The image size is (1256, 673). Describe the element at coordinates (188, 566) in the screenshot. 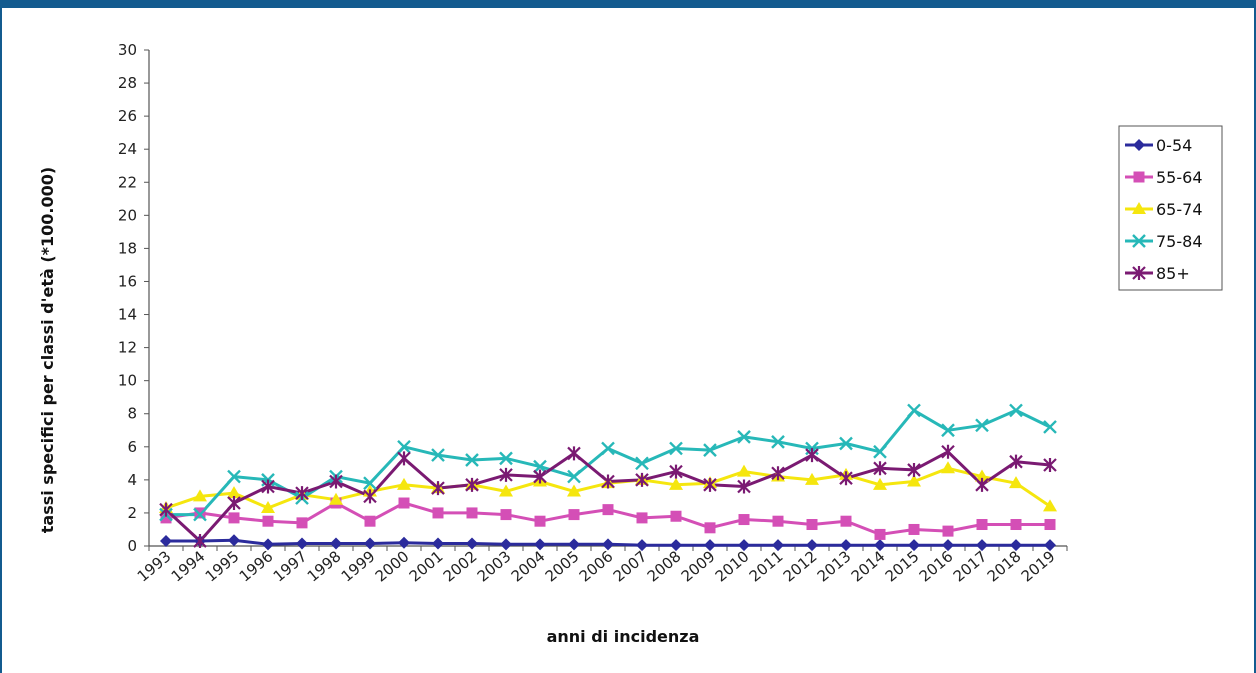

I see `x-tick-label: 1994` at that location.